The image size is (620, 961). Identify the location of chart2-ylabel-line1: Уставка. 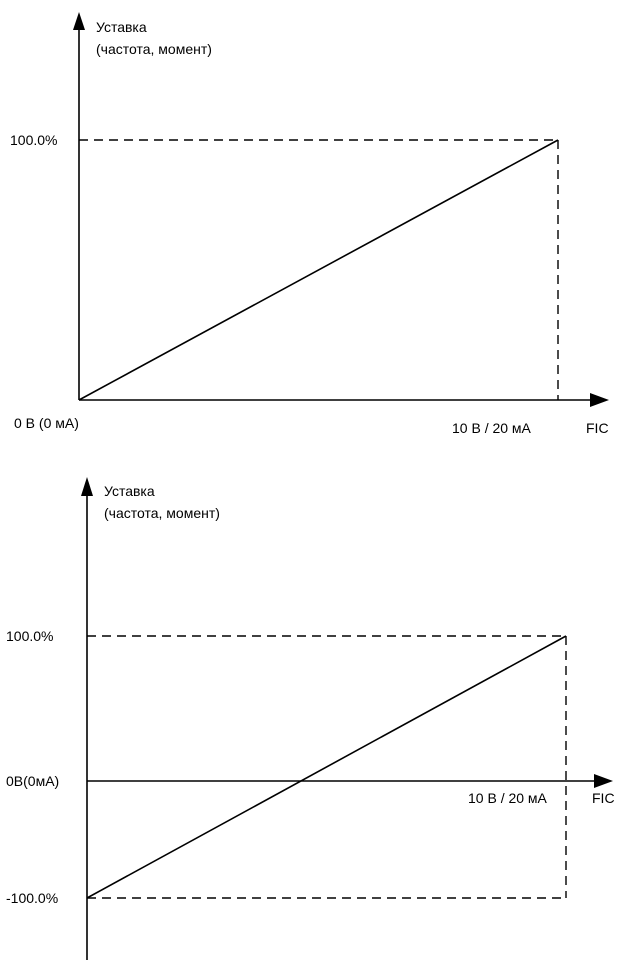
(129, 491).